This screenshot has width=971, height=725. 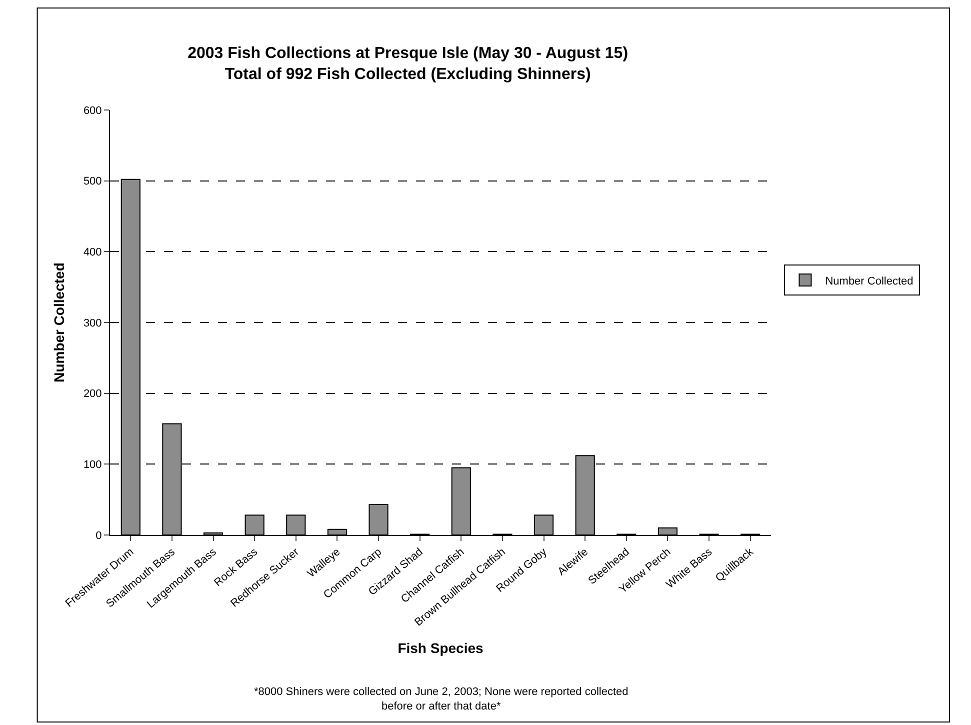 I want to click on chart-title: 2003 Fish Collections at Presque Isle (May 30 - August 15), so click(x=408, y=53).